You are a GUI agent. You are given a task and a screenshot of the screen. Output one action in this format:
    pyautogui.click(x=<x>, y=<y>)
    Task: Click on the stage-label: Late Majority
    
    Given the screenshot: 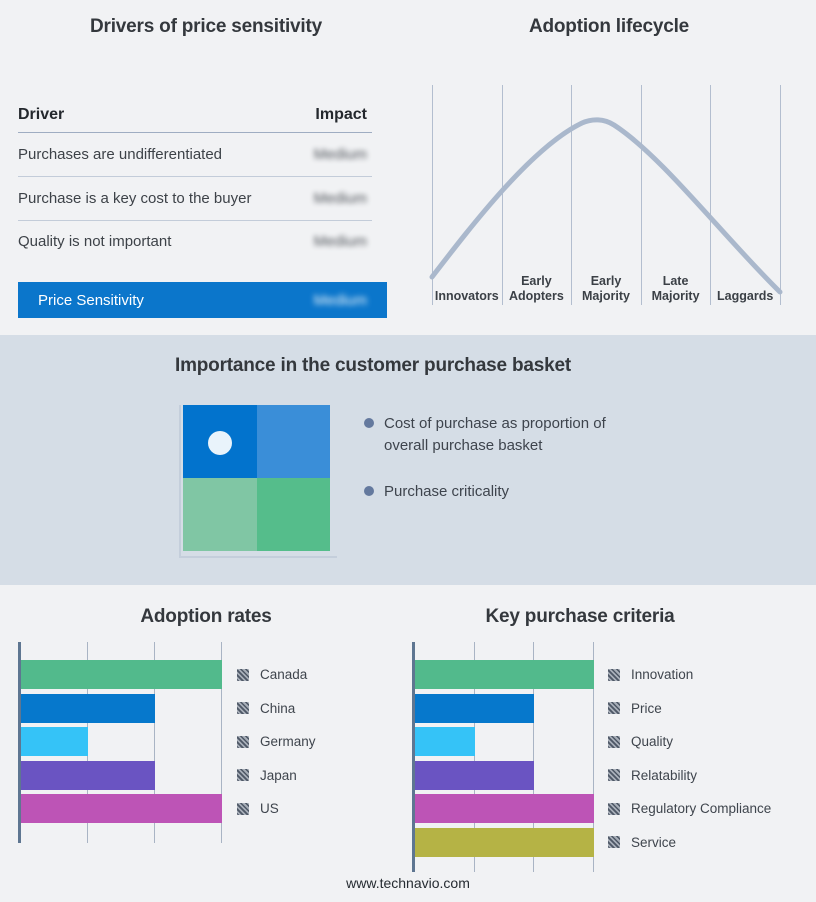 What is the action you would take?
    pyautogui.click(x=675, y=288)
    